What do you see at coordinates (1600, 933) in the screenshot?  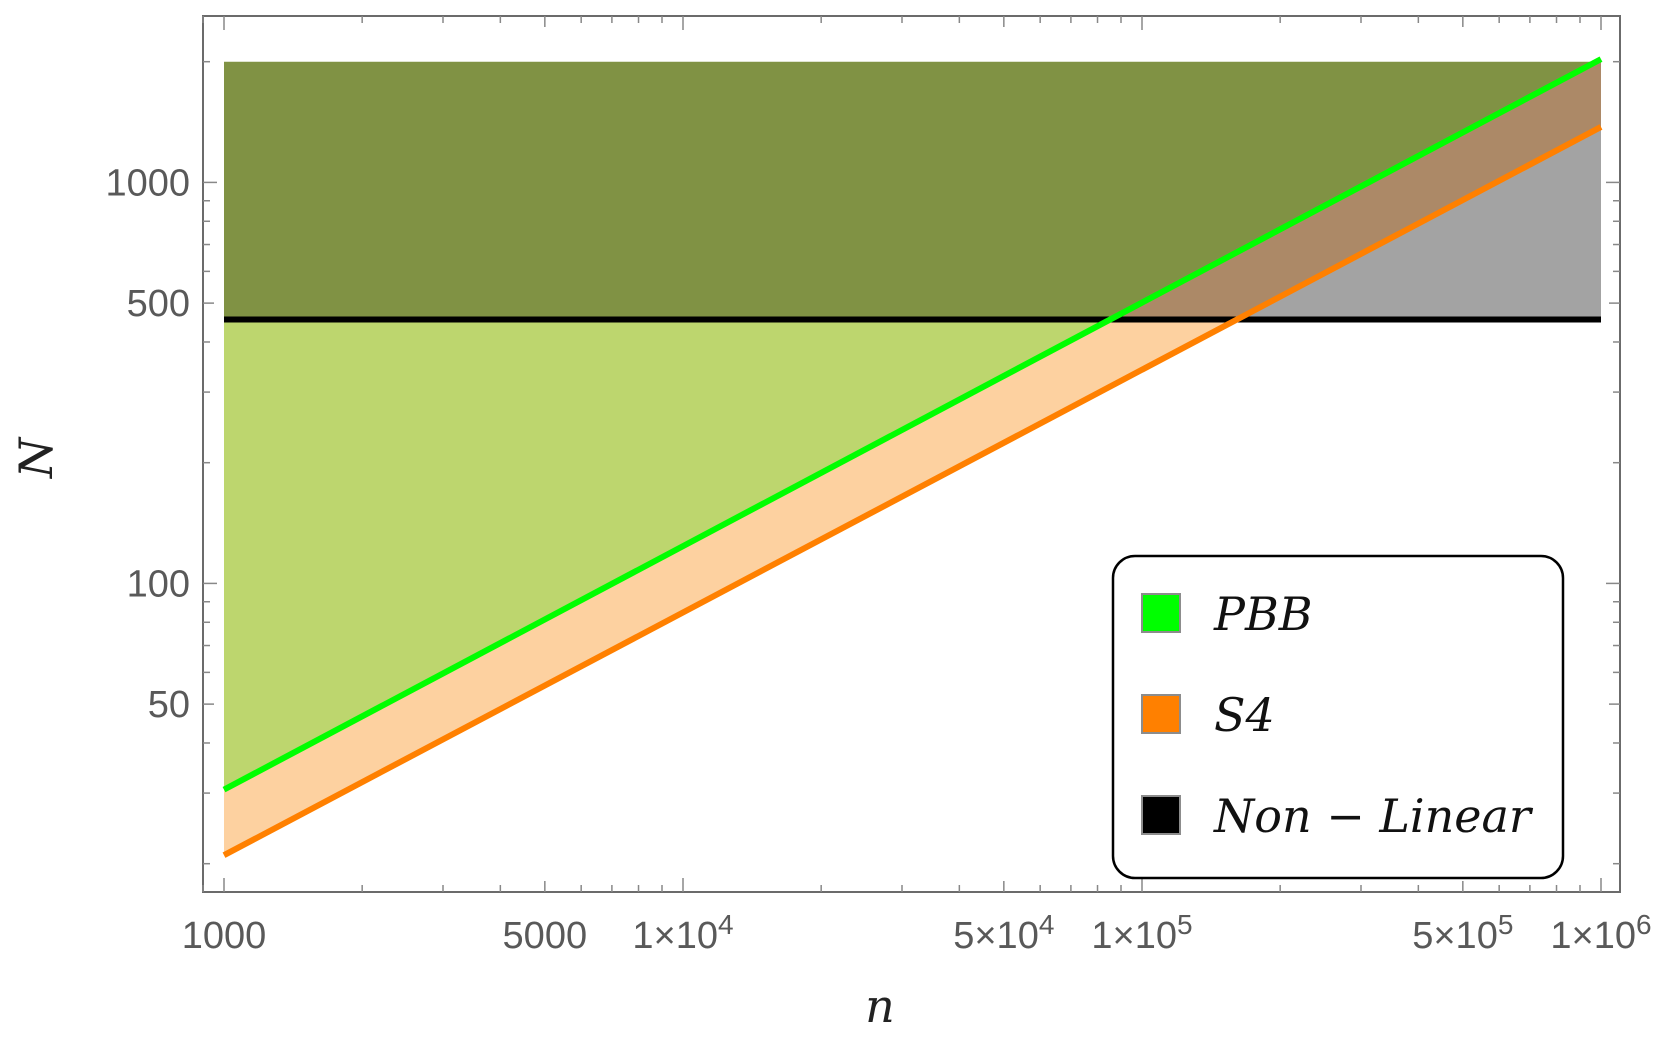 I see `x-tick-label: 1×10⁶` at bounding box center [1600, 933].